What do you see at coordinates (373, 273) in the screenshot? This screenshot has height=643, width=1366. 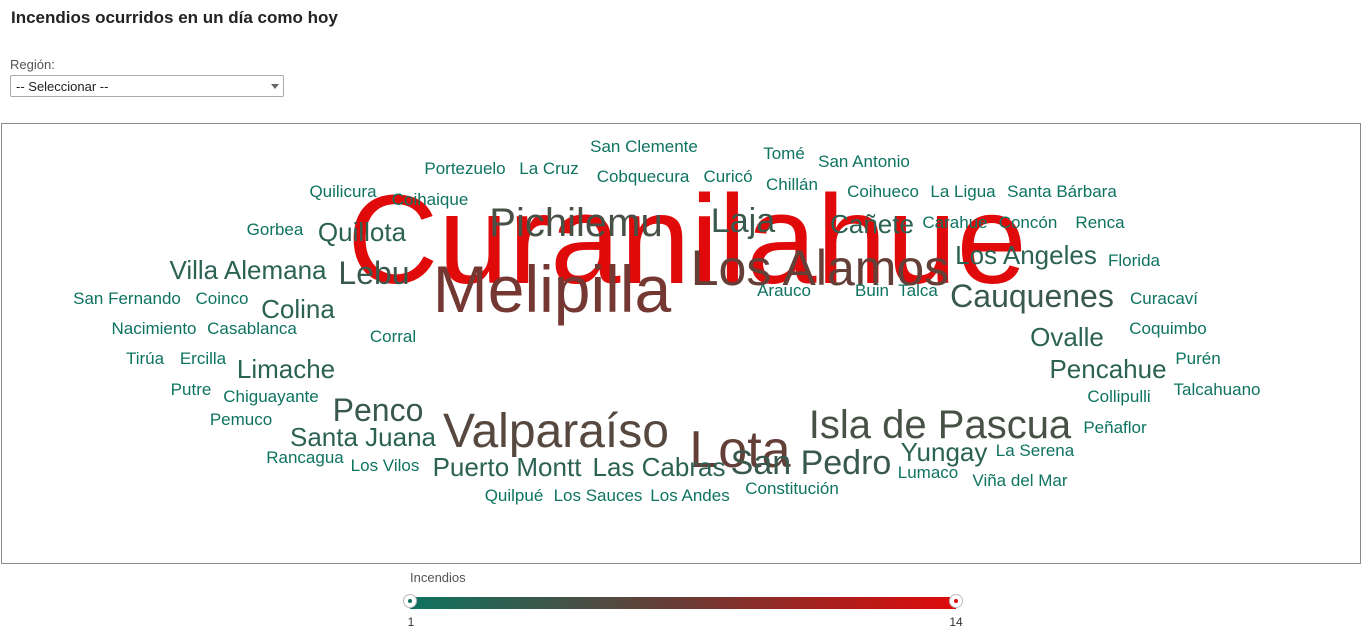 I see `word-lebu: Lebu` at bounding box center [373, 273].